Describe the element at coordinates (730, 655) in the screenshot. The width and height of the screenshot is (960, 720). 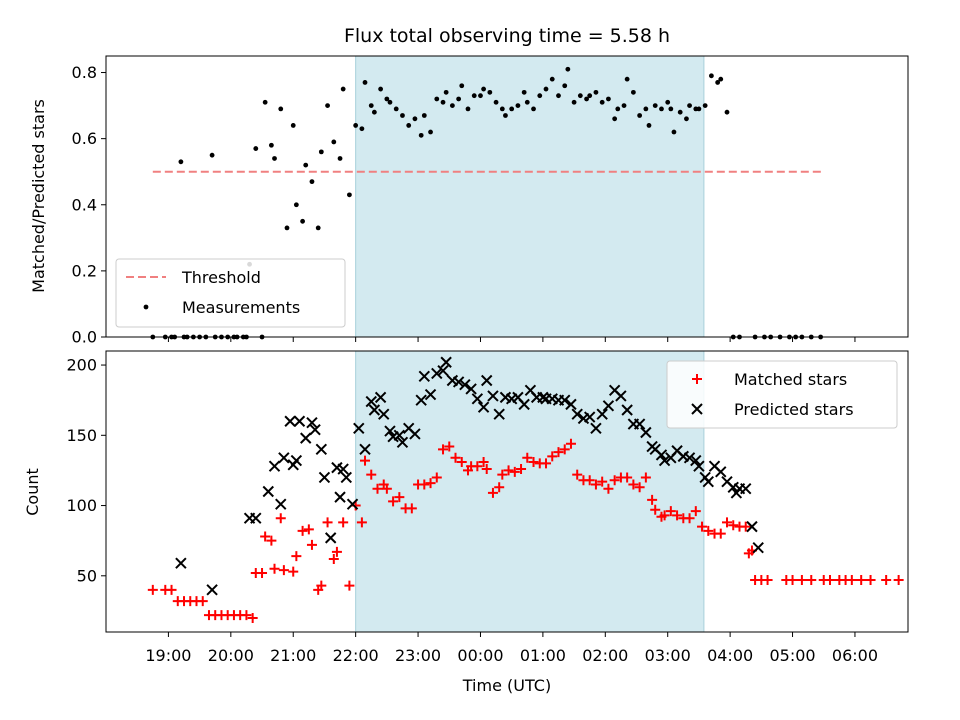
I see `x-tick-label: 04:00` at that location.